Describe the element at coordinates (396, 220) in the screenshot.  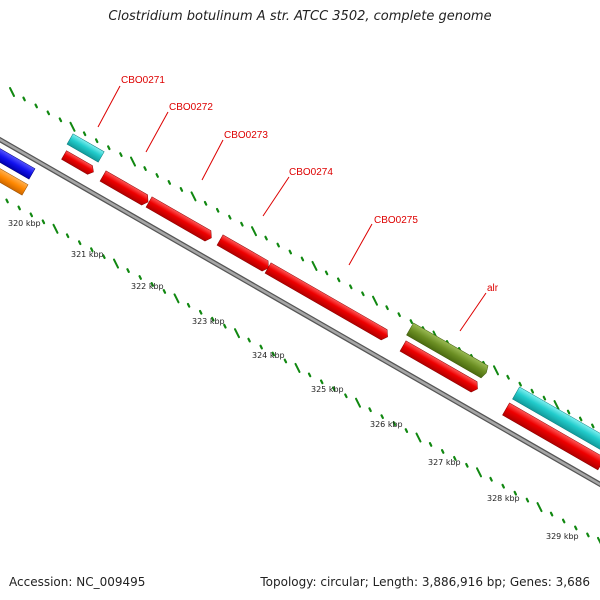
I see `gene-label: CBO0275` at that location.